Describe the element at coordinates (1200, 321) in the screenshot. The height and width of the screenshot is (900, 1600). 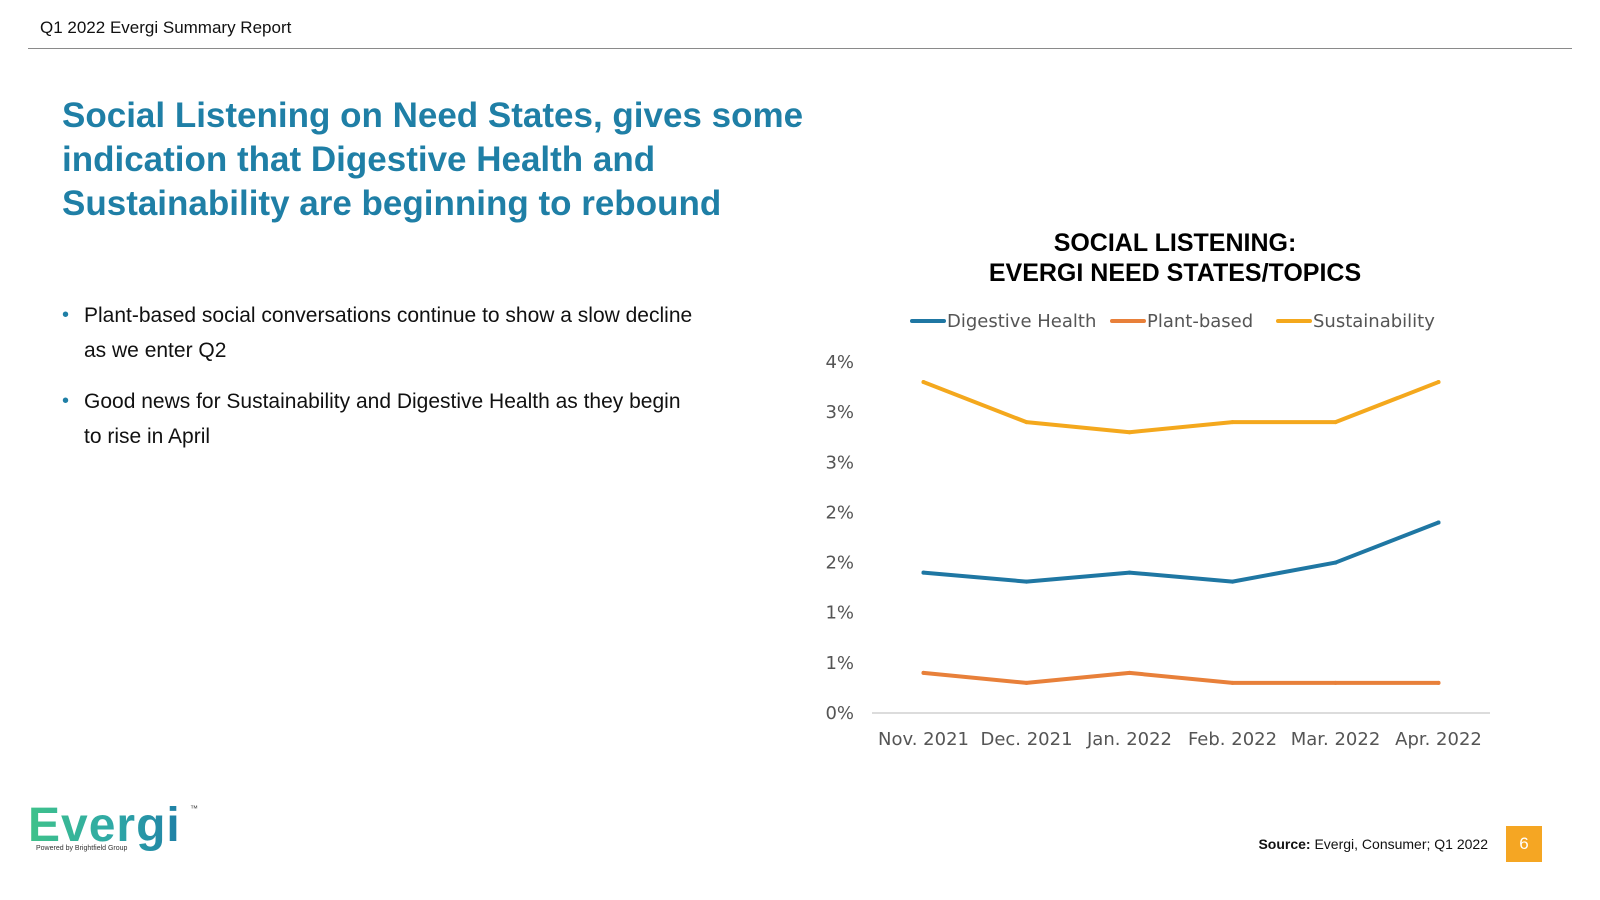
I see `legend-label: Plant-based` at that location.